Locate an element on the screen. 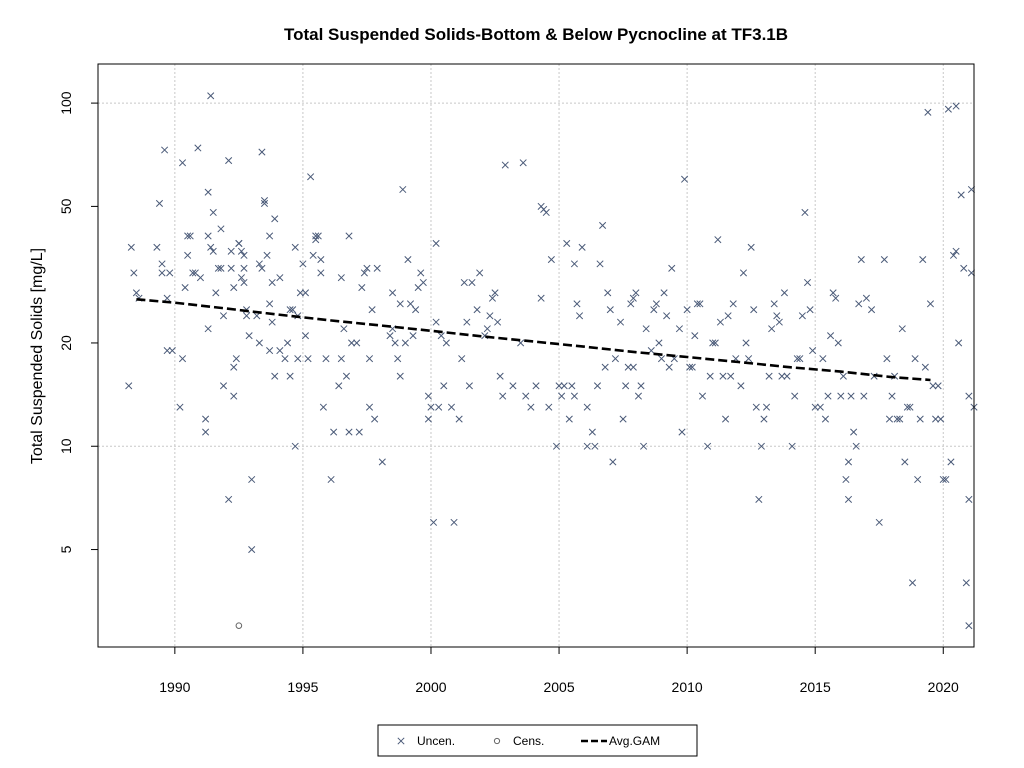  y-tick-label: 100 is located at coordinates (66, 103).